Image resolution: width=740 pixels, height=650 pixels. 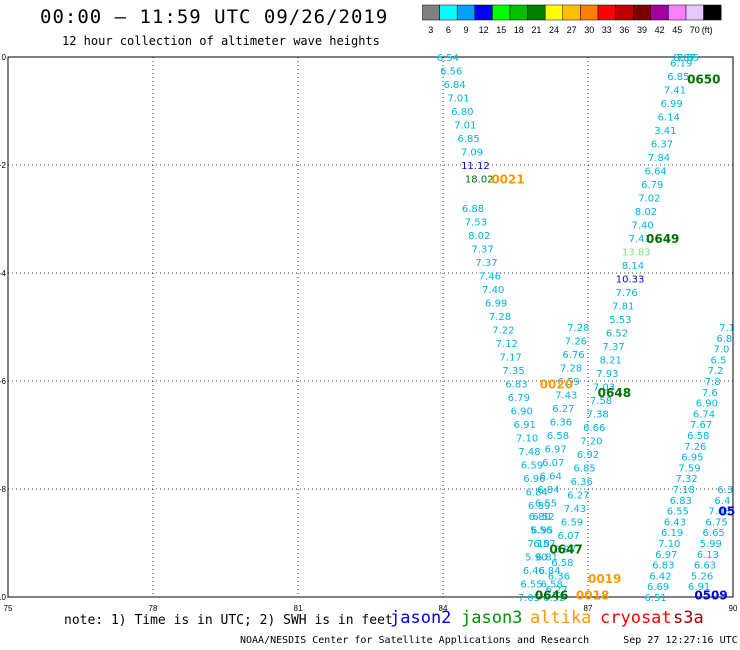 What do you see at coordinates (658, 587) in the screenshot?
I see `swh-value: 6.69` at bounding box center [658, 587].